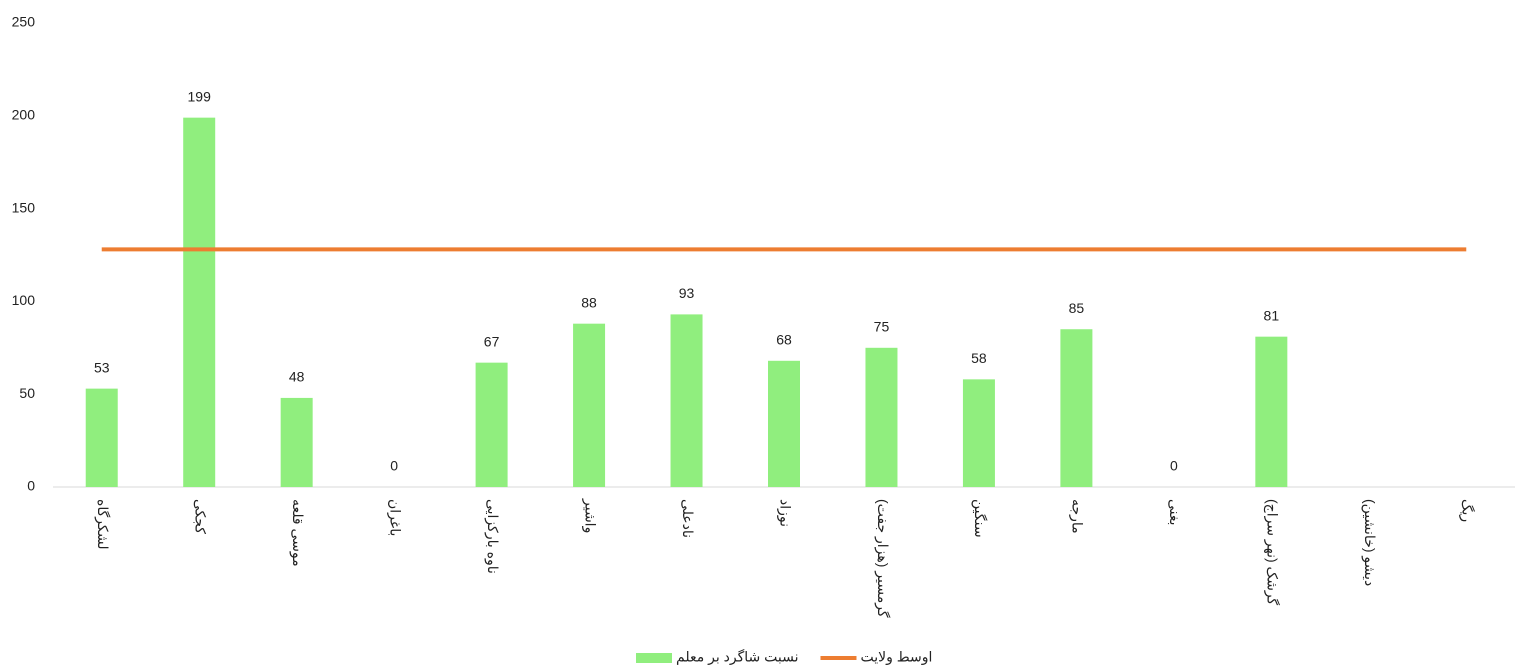 The width and height of the screenshot is (1515, 668). Describe the element at coordinates (1077, 516) in the screenshot. I see `x-tick-label: مارجه` at that location.